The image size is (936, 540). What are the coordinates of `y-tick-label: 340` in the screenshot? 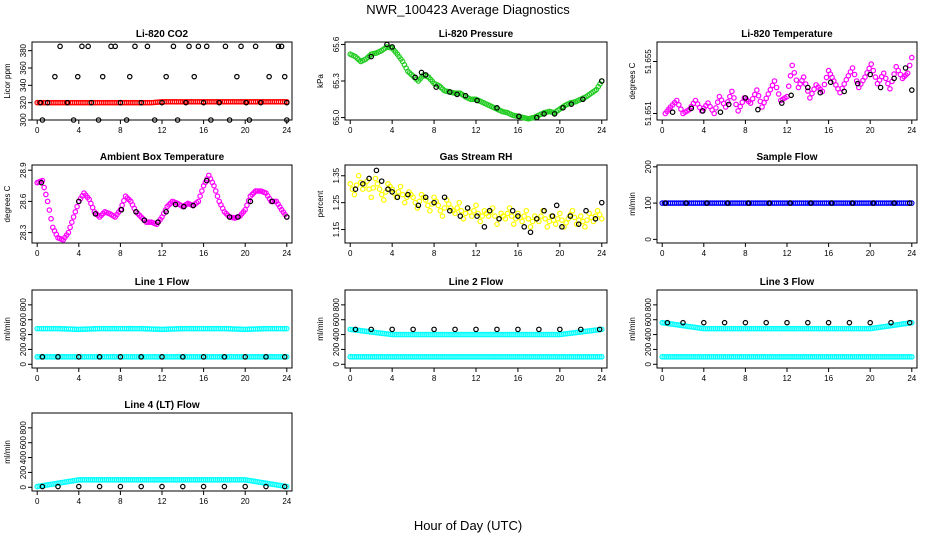 It's located at (23, 85).